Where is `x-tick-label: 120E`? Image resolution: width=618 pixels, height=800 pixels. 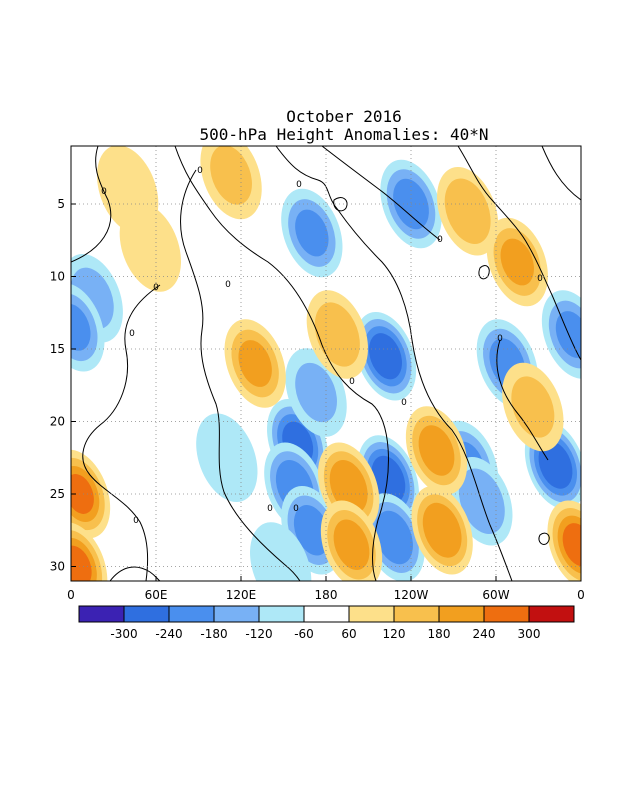
x-tick-label: 120E is located at coordinates (241, 595).